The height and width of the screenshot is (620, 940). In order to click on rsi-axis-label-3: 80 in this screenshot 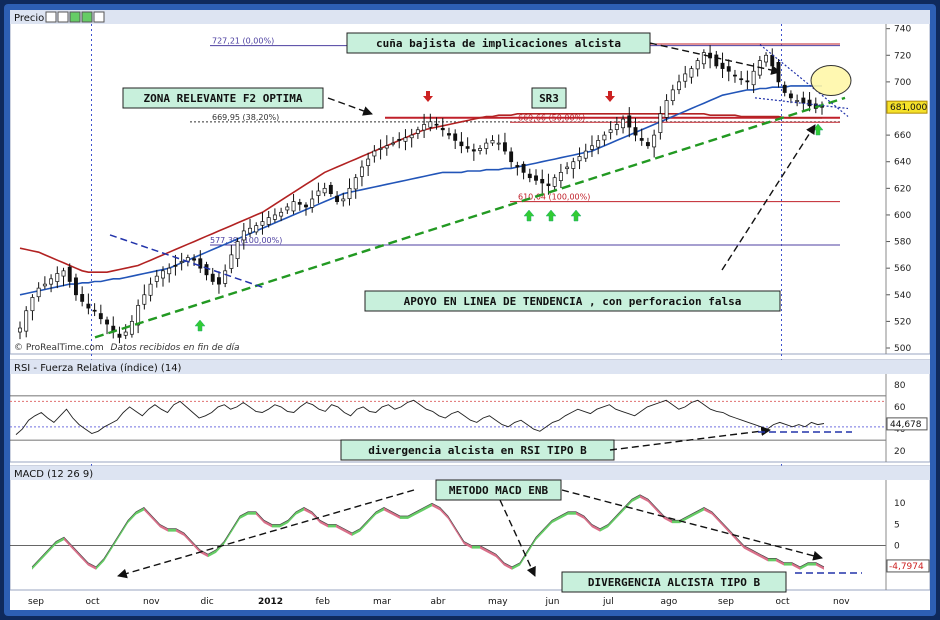, I will do `click(900, 386)`.